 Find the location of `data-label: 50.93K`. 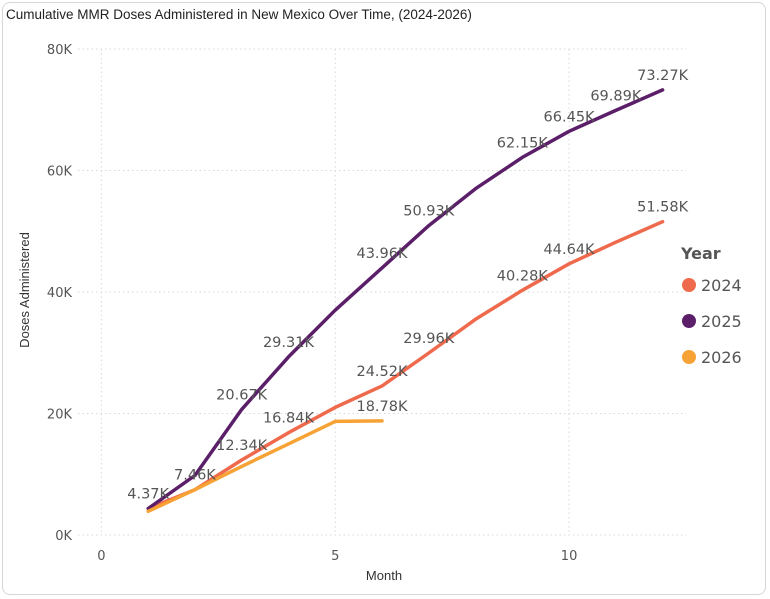

data-label: 50.93K is located at coordinates (429, 212).